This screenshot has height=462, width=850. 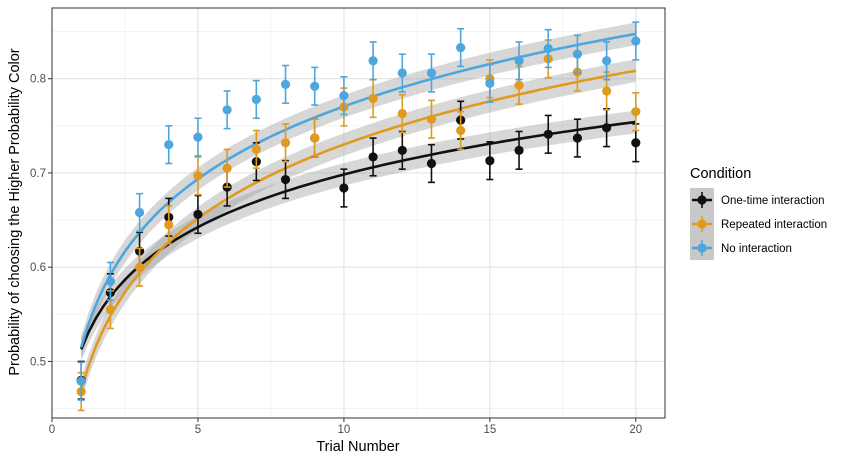 I want to click on legend-item-0: One-time interaction, so click(x=757, y=200).